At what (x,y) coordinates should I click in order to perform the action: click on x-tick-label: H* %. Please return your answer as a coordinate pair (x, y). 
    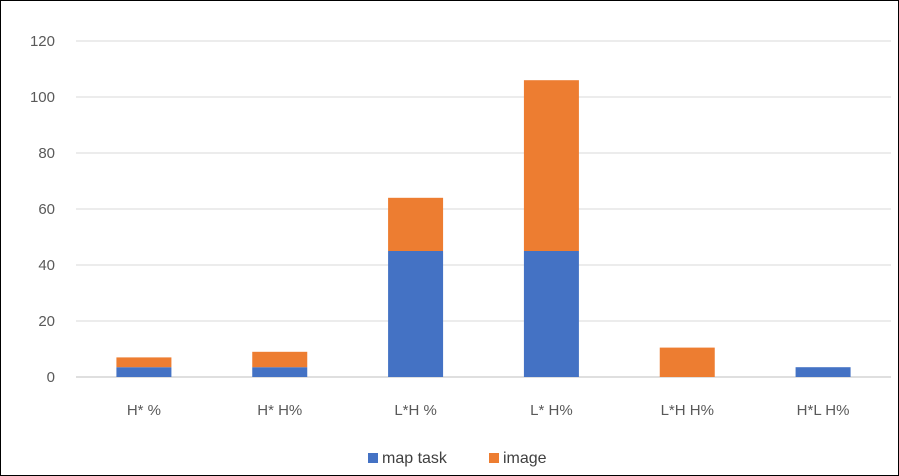
    Looking at the image, I should click on (144, 410).